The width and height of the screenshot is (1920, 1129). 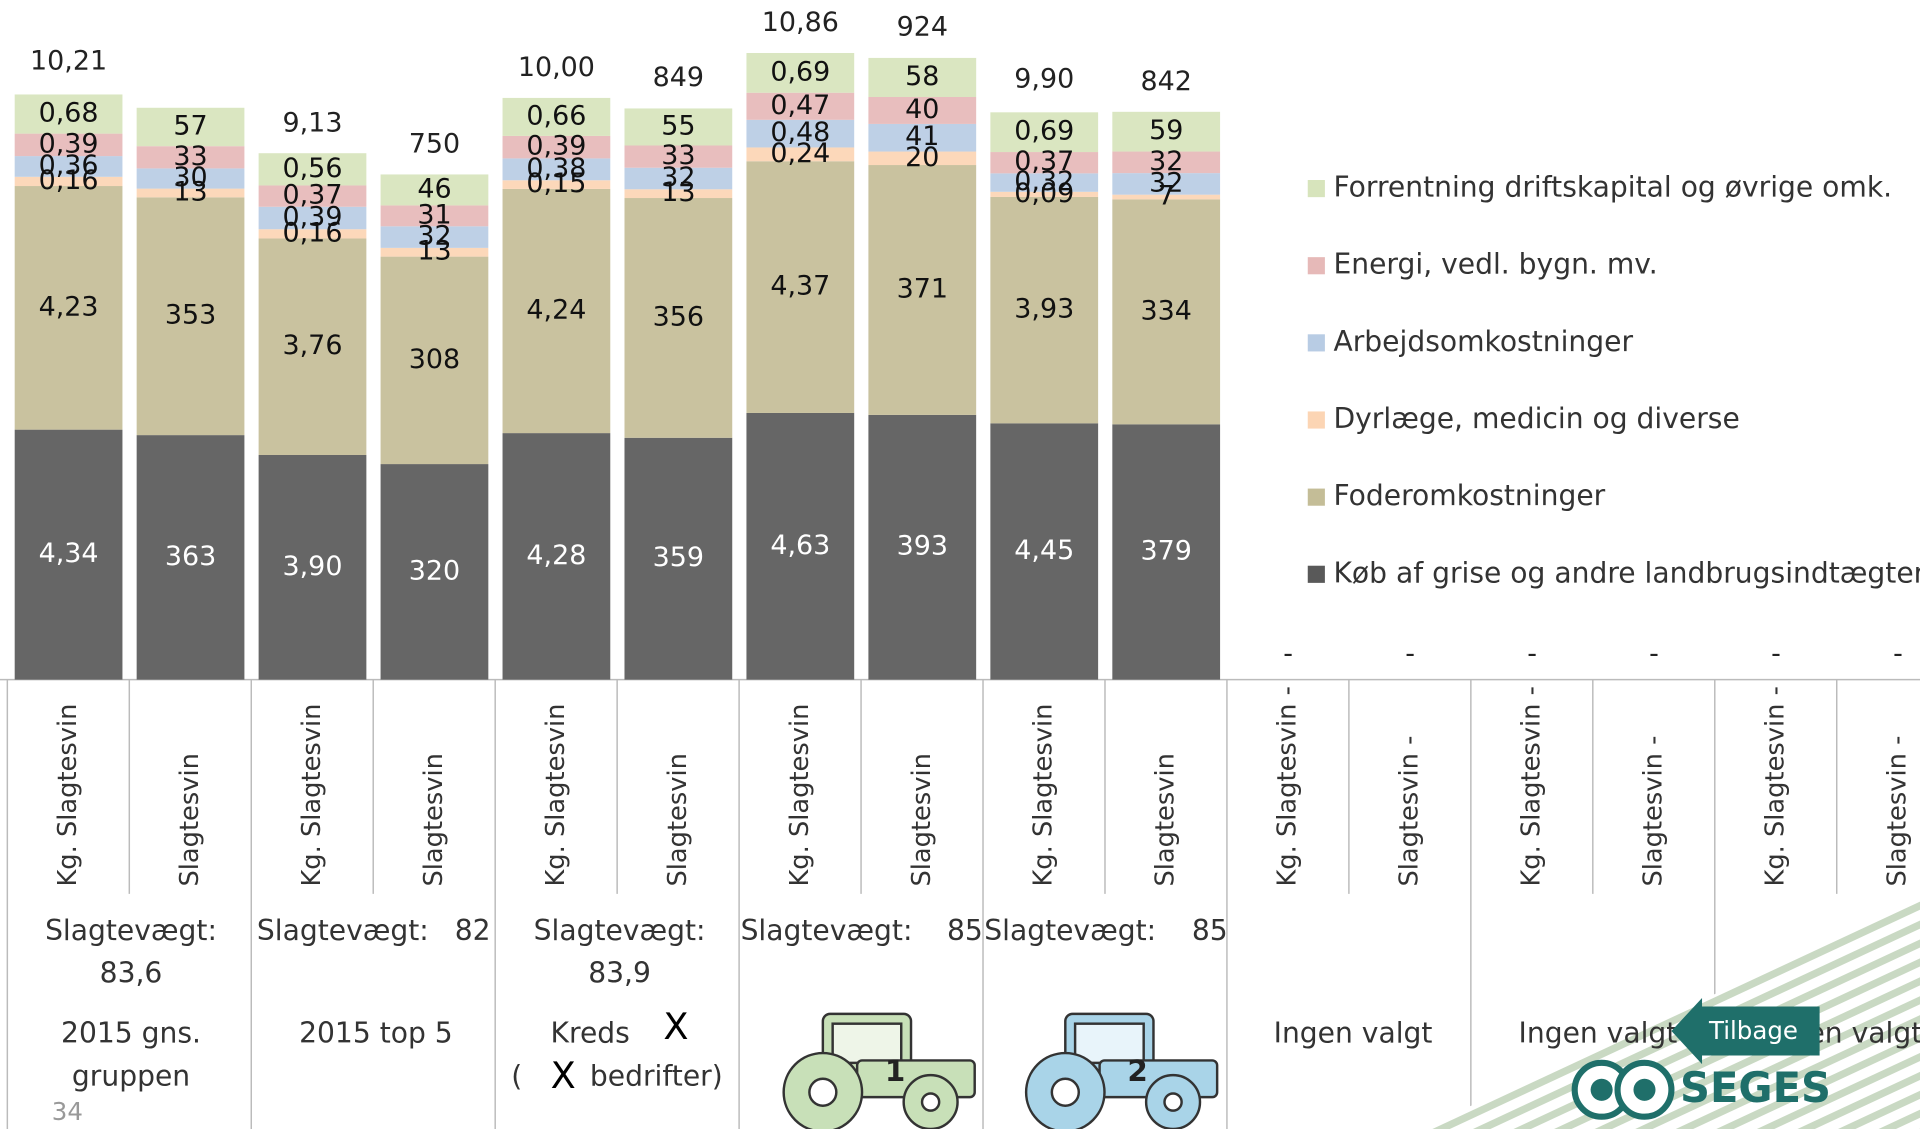 What do you see at coordinates (922, 288) in the screenshot?
I see `data-label: 371` at bounding box center [922, 288].